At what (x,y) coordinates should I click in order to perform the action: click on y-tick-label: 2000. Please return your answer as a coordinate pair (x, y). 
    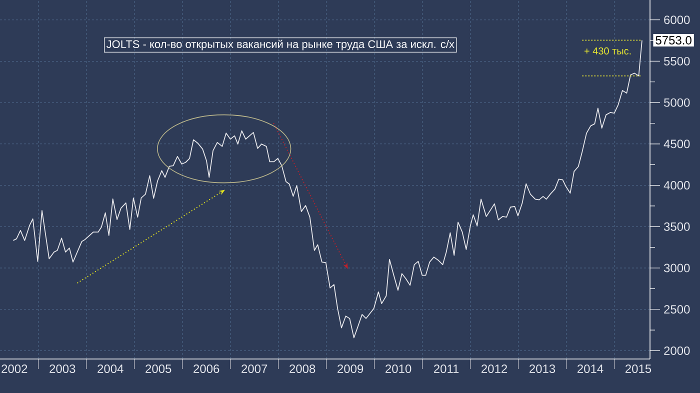
    Looking at the image, I should click on (677, 350).